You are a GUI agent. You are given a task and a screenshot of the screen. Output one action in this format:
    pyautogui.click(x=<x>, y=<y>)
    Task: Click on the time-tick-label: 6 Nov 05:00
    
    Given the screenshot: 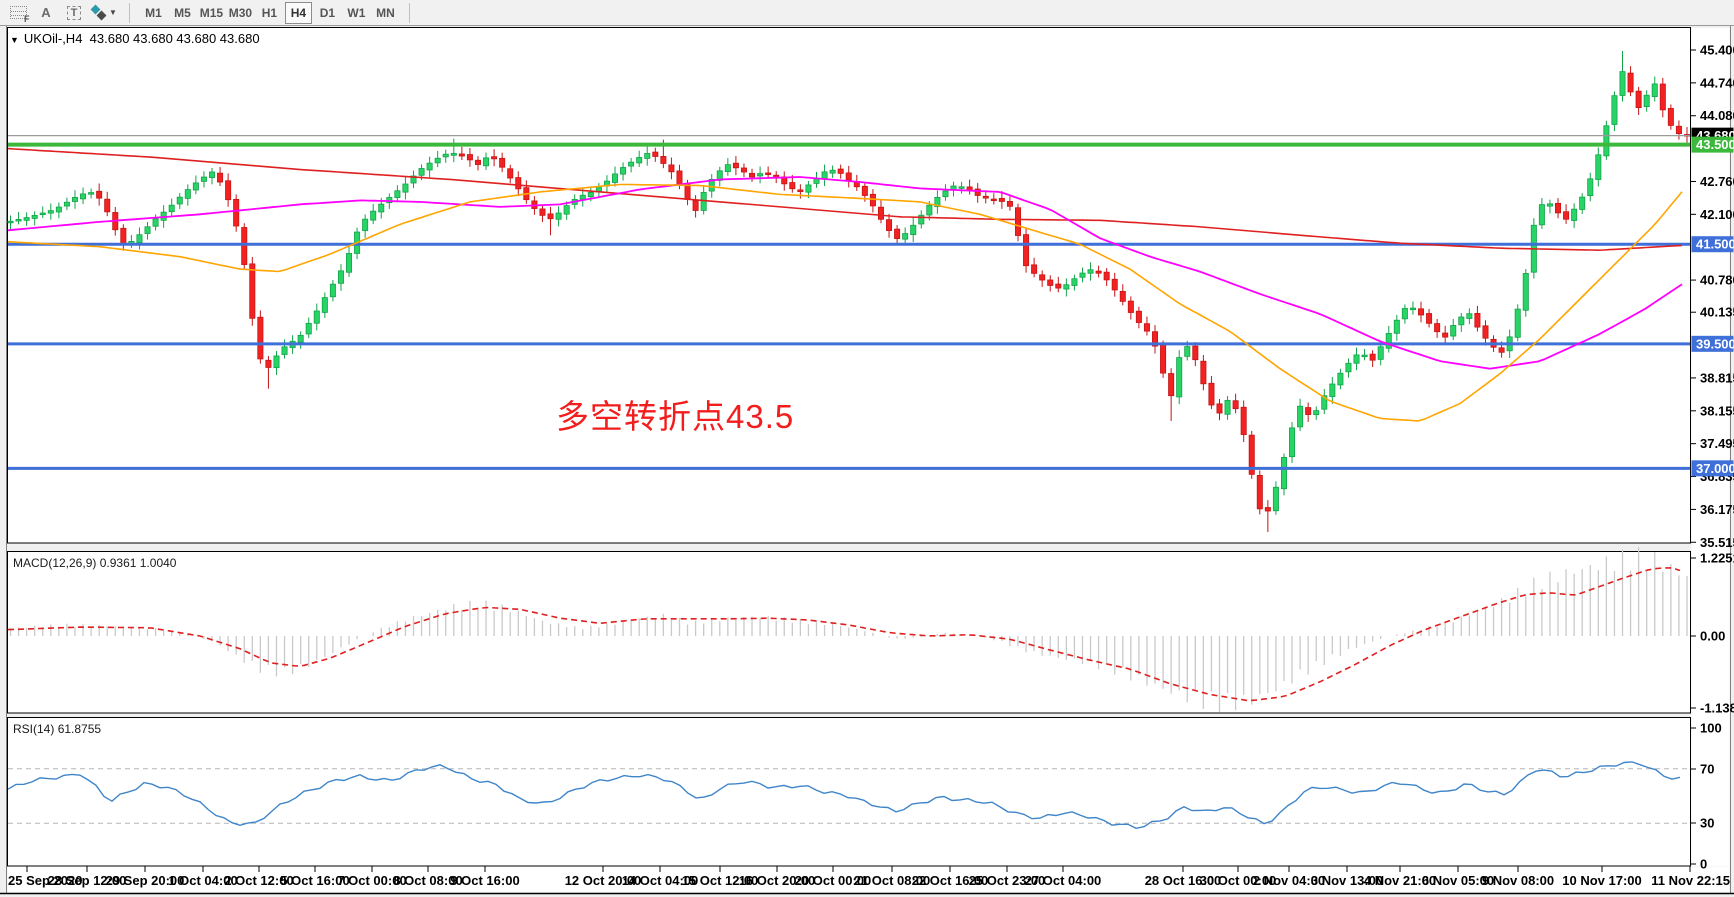 What is the action you would take?
    pyautogui.click(x=1458, y=880)
    